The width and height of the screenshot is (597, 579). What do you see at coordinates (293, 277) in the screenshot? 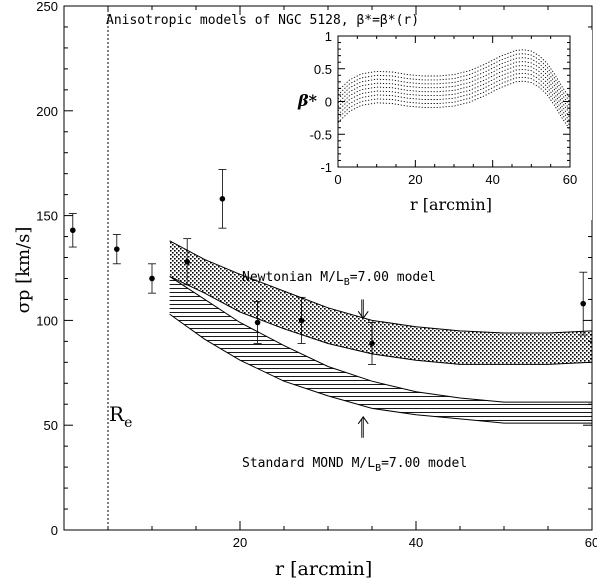
I see `newtonian-label-main: Newtonian M/L` at bounding box center [293, 277].